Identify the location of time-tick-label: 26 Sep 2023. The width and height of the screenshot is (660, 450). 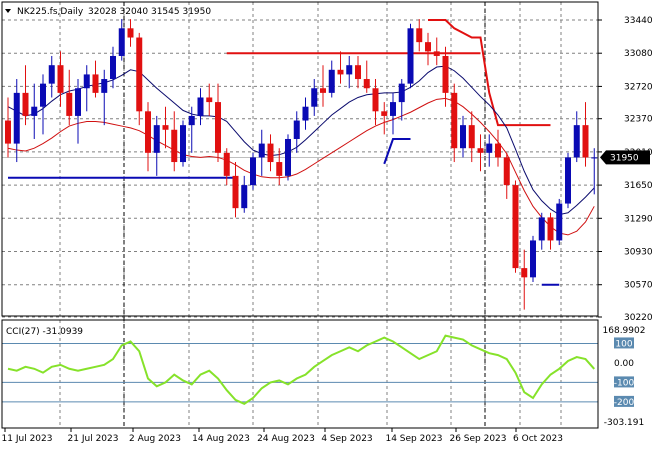
(477, 439).